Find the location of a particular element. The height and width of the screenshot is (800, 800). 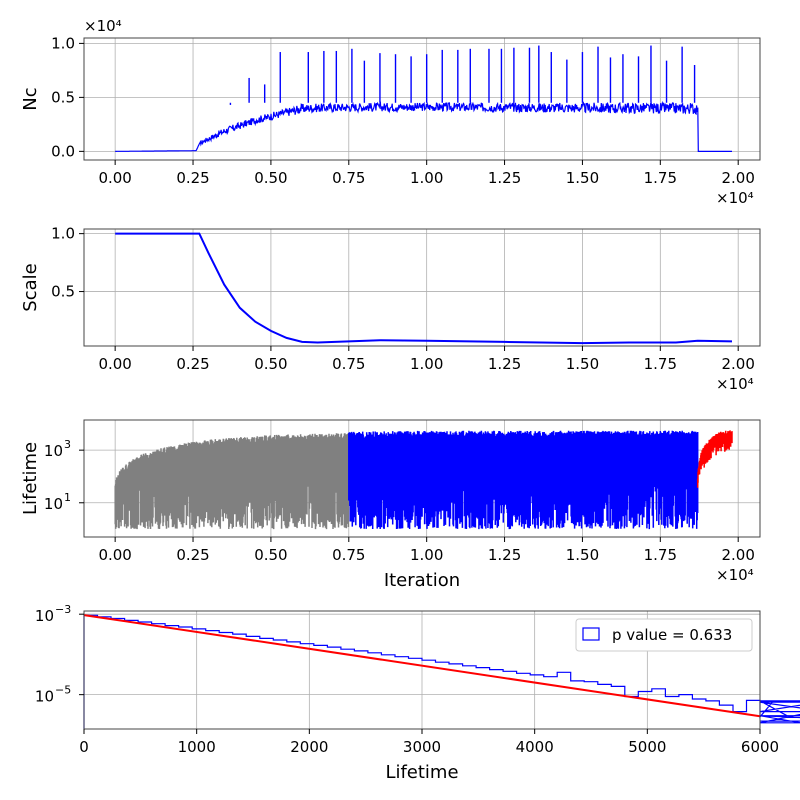

x-axis-label-iteration: Iteration is located at coordinates (422, 580).